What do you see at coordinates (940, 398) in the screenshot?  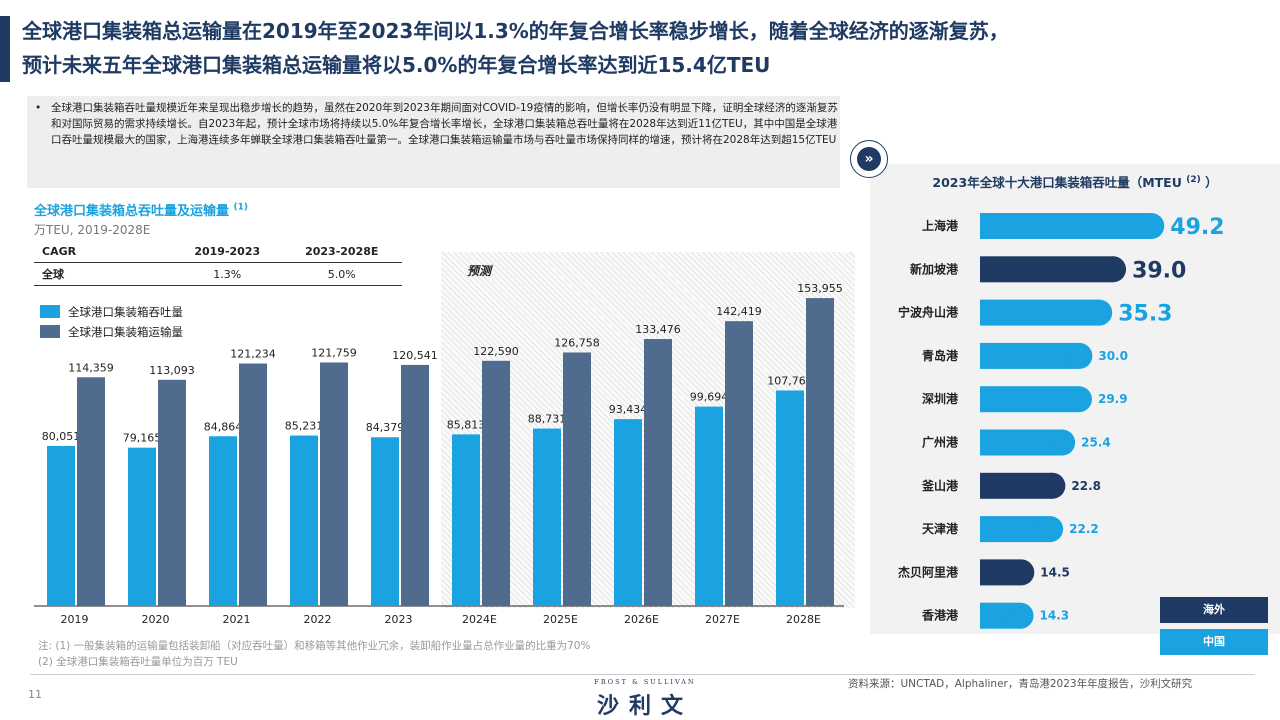 I see `port-name-label: 深圳港` at bounding box center [940, 398].